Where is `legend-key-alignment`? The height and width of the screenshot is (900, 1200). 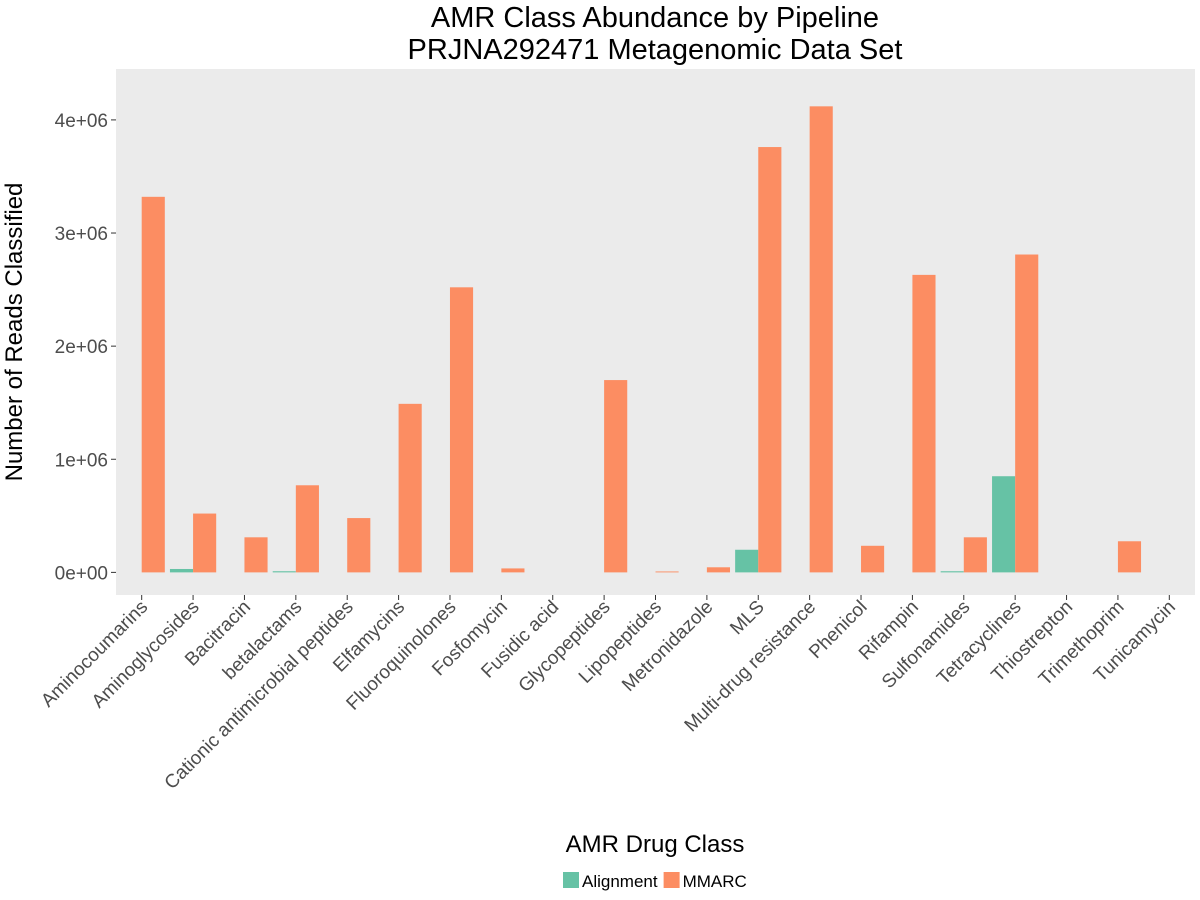
legend-key-alignment is located at coordinates (571, 880).